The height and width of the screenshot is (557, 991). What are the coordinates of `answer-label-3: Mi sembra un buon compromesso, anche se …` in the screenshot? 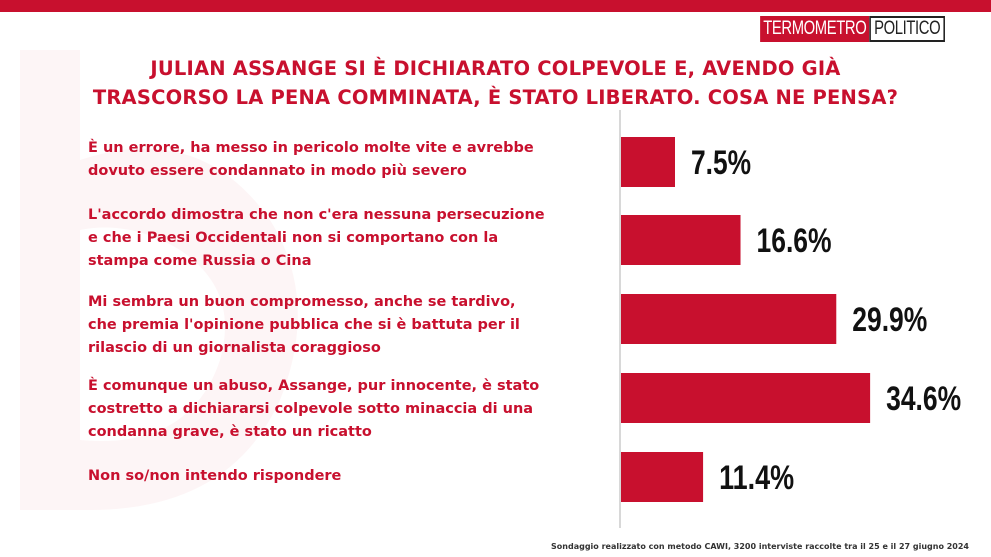 It's located at (358, 325).